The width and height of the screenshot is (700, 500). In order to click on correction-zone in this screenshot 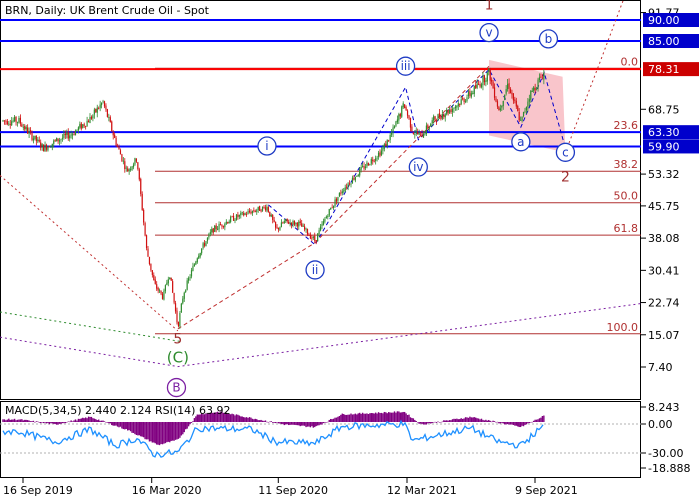, I will do `click(527, 106)`.